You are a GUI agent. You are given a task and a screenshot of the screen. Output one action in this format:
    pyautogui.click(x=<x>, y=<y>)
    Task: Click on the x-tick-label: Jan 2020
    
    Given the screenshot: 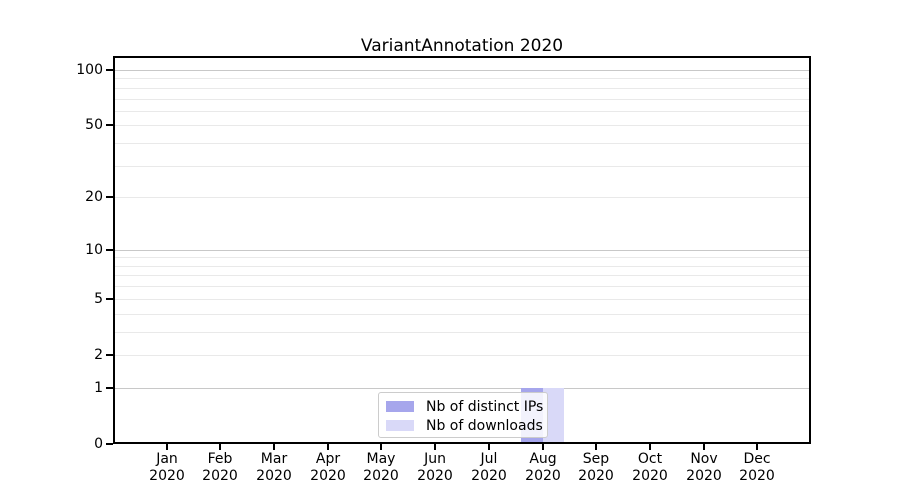 What is the action you would take?
    pyautogui.click(x=167, y=468)
    